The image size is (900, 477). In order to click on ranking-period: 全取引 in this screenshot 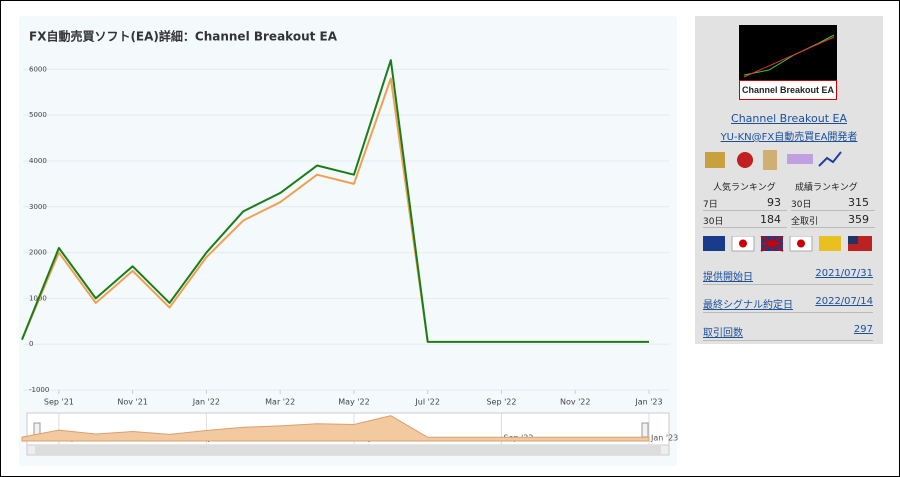, I will do `click(805, 222)`.